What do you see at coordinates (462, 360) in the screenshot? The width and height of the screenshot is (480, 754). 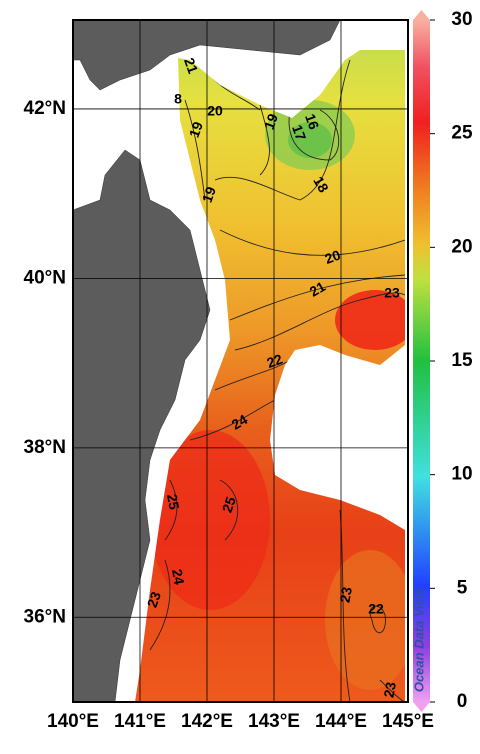 I see `colorbar-tick-label: 15` at bounding box center [462, 360].